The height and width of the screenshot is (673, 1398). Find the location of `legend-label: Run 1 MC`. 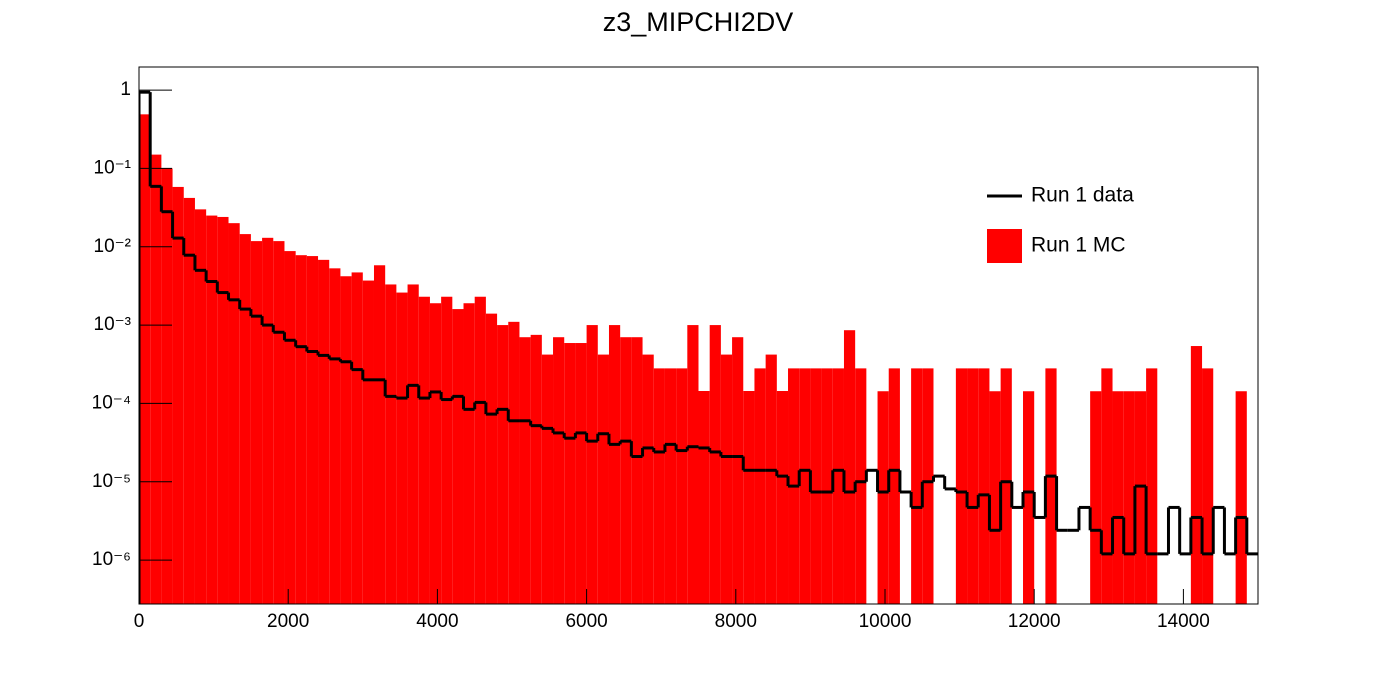

legend-label: Run 1 MC is located at coordinates (1078, 245).